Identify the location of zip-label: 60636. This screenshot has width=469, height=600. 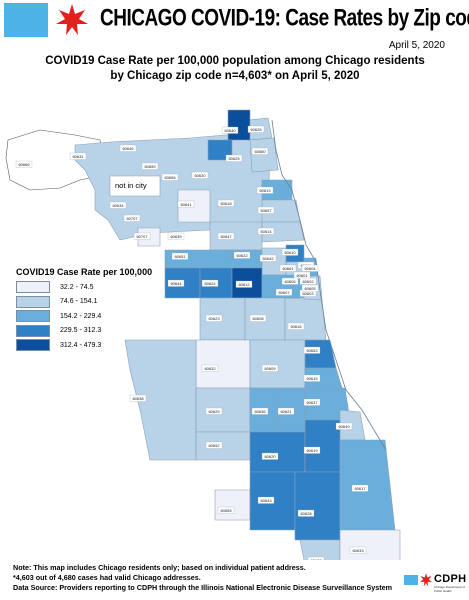
(260, 411).